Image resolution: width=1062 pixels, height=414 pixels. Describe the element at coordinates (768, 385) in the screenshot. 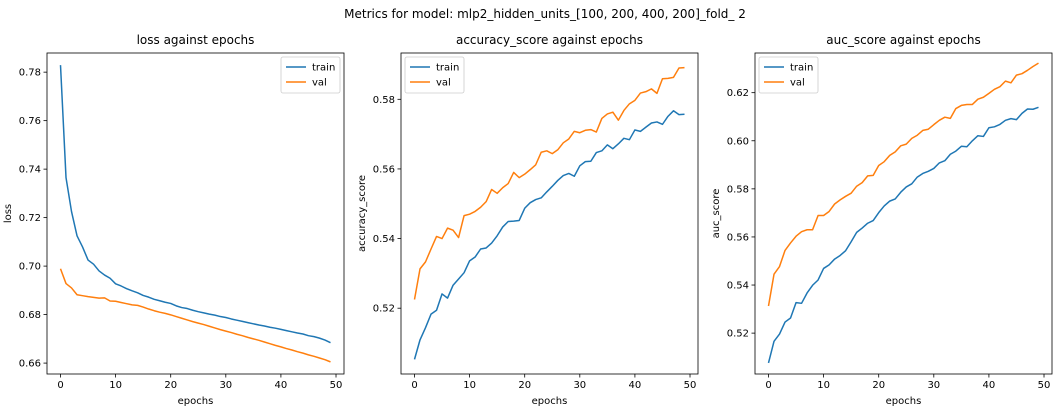

I see `auc-xtick-label: 0` at that location.